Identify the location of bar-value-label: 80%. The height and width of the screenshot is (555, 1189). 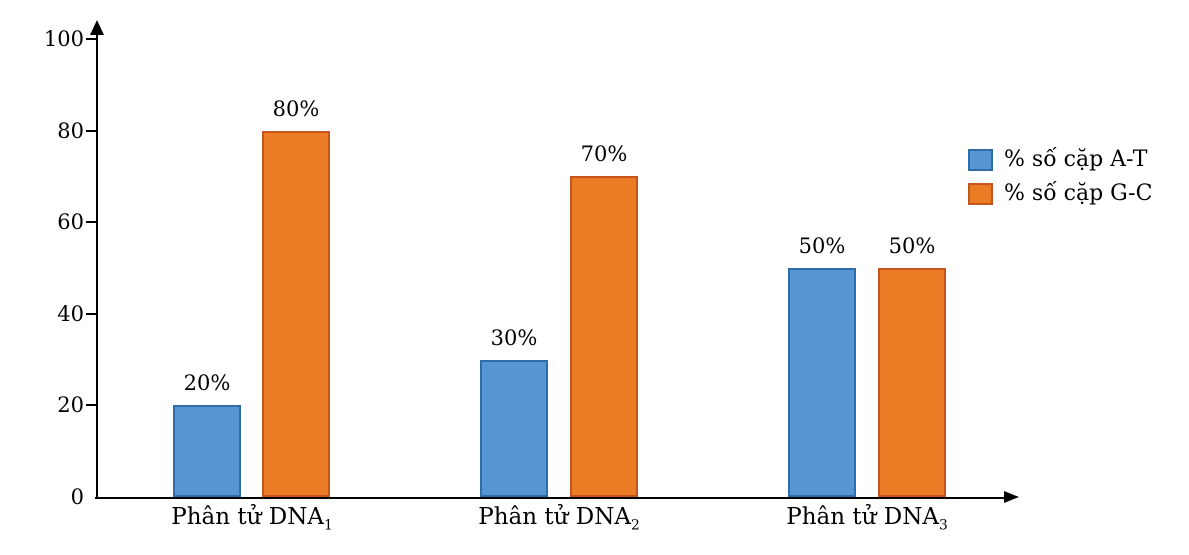
(296, 108).